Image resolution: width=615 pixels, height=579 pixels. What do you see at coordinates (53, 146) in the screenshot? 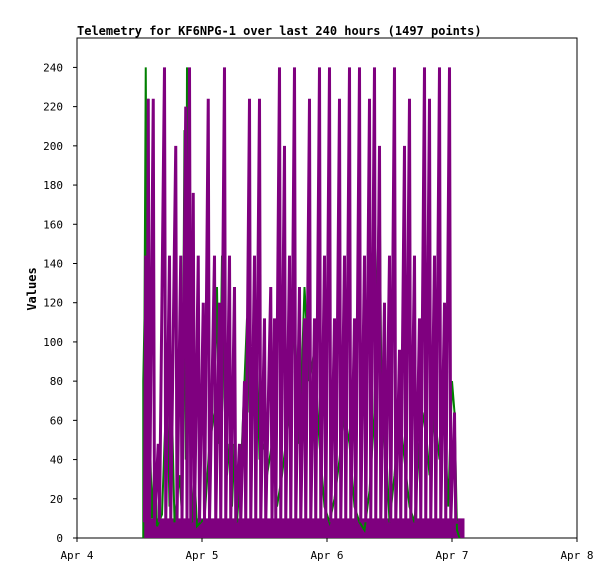
I see `y-tick-label: 200` at bounding box center [53, 146].